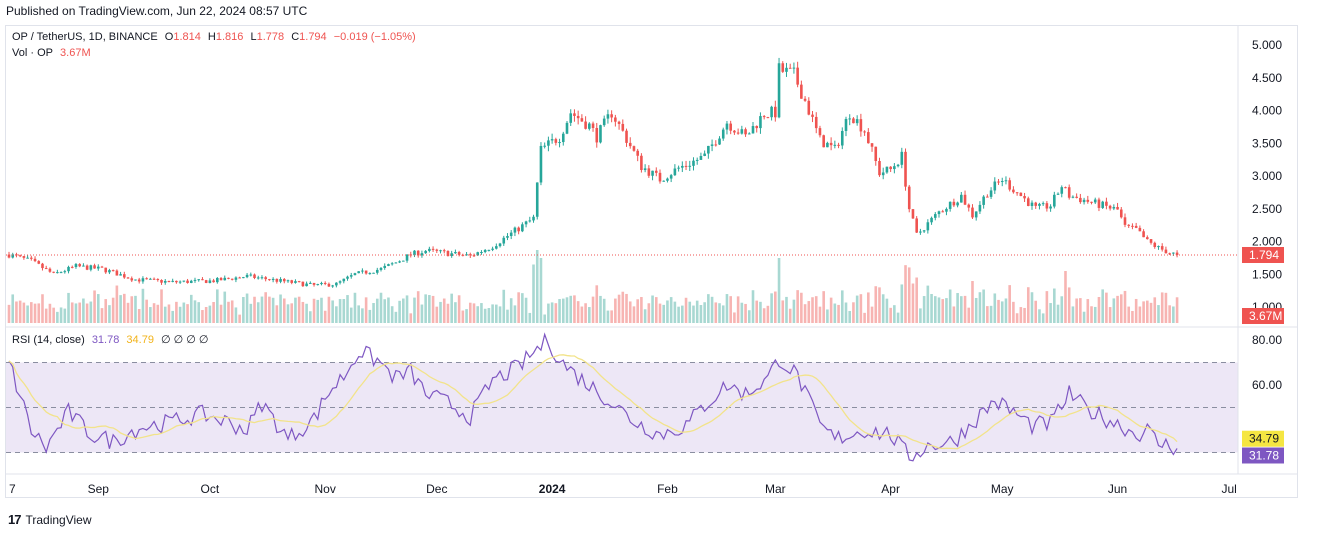 The image size is (1320, 560). Describe the element at coordinates (1267, 242) in the screenshot. I see `price-tick-label: 2.000` at that location.